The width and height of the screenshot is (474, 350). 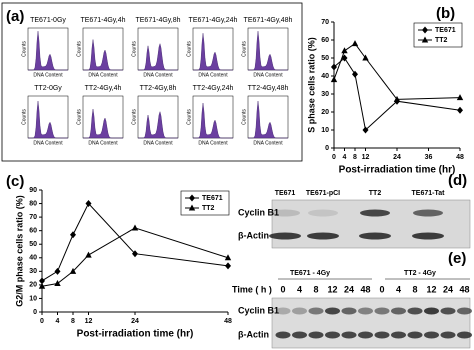 I want to click on legend-box, so click(x=438, y=35).